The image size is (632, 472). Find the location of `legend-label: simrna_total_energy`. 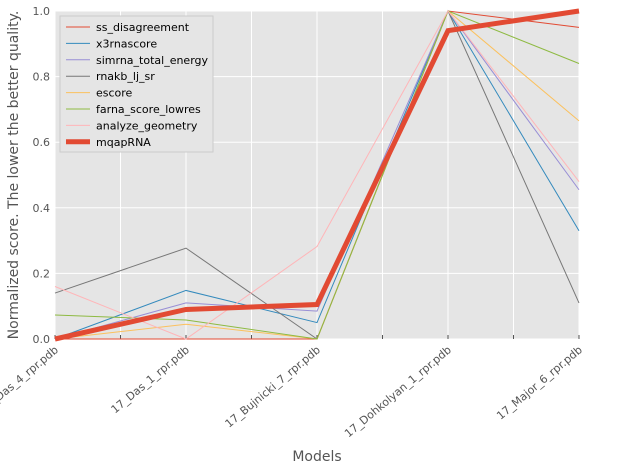

legend-label: simrna_total_energy is located at coordinates (152, 60).